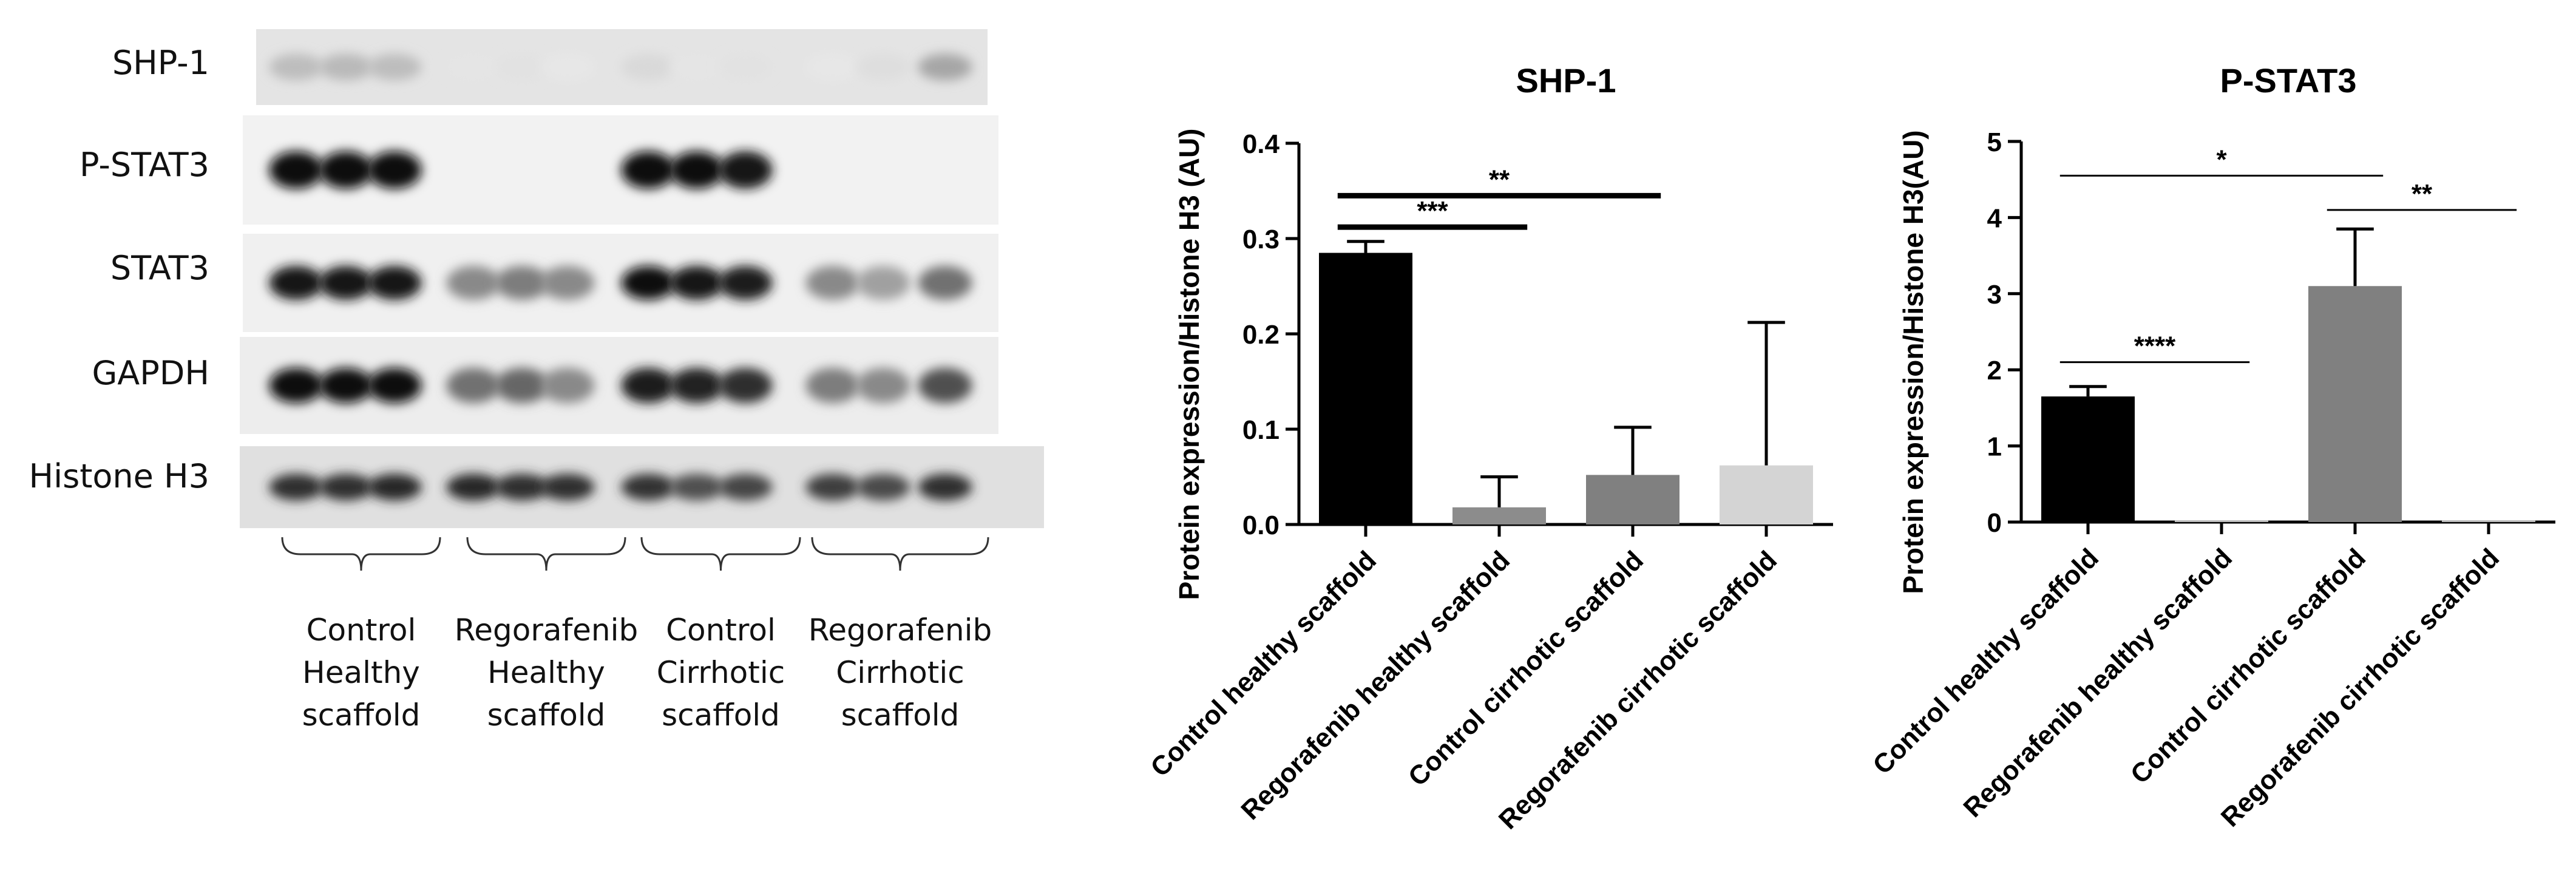 The height and width of the screenshot is (879, 2576). I want to click on blot-row-label: STAT3, so click(159, 268).